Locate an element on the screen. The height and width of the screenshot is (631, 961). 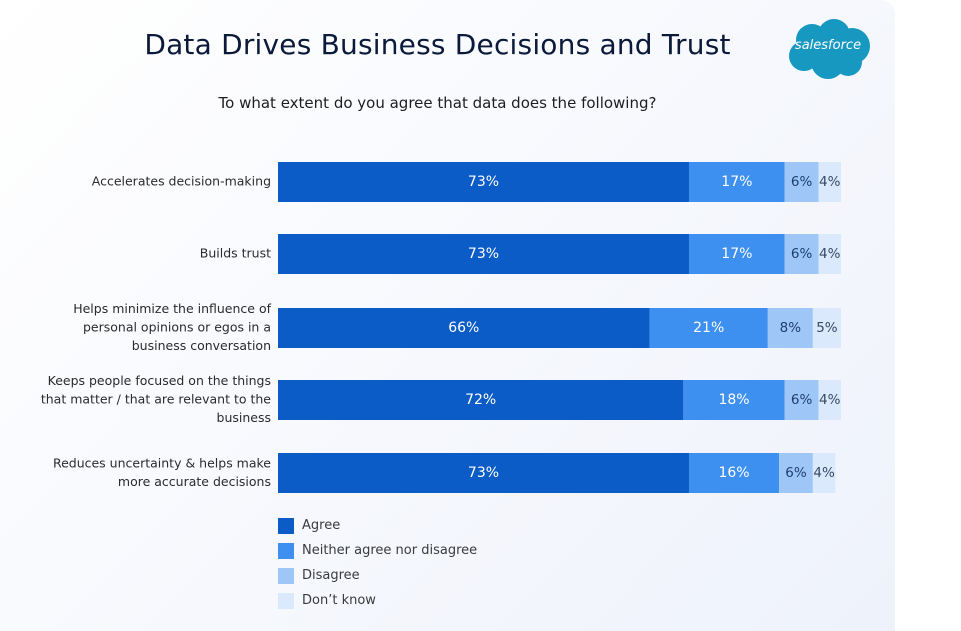
category-label-2-line-0: Helps minimize the influence of is located at coordinates (172, 308).